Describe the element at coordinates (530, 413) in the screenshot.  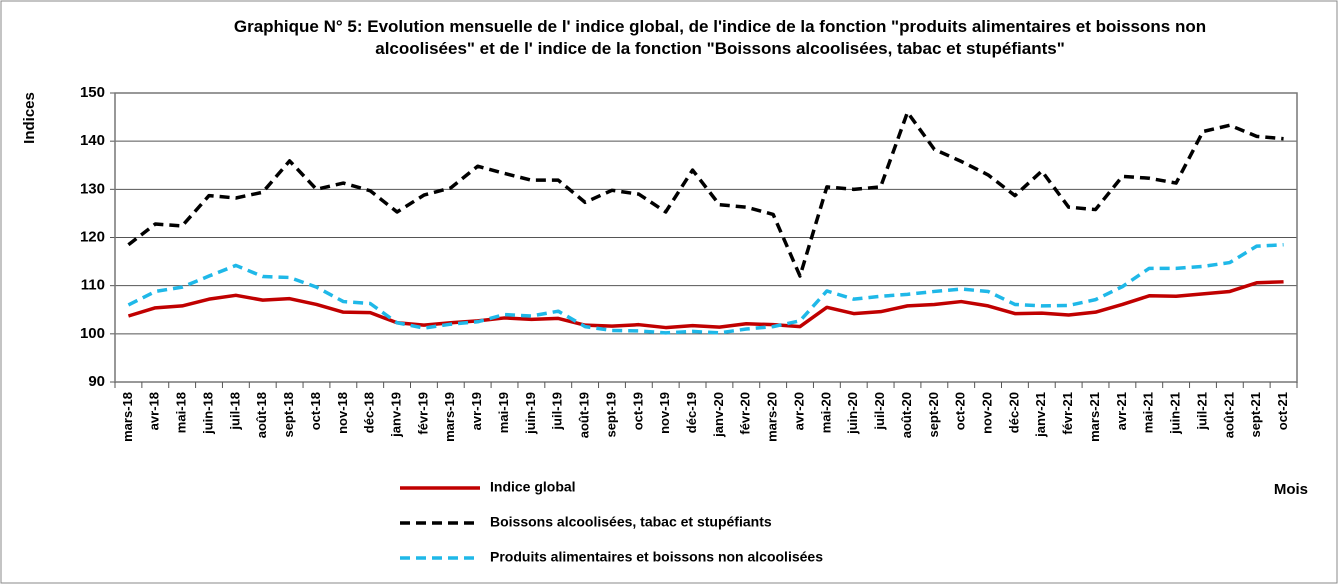
I see `x-tick-label: juin-19` at that location.